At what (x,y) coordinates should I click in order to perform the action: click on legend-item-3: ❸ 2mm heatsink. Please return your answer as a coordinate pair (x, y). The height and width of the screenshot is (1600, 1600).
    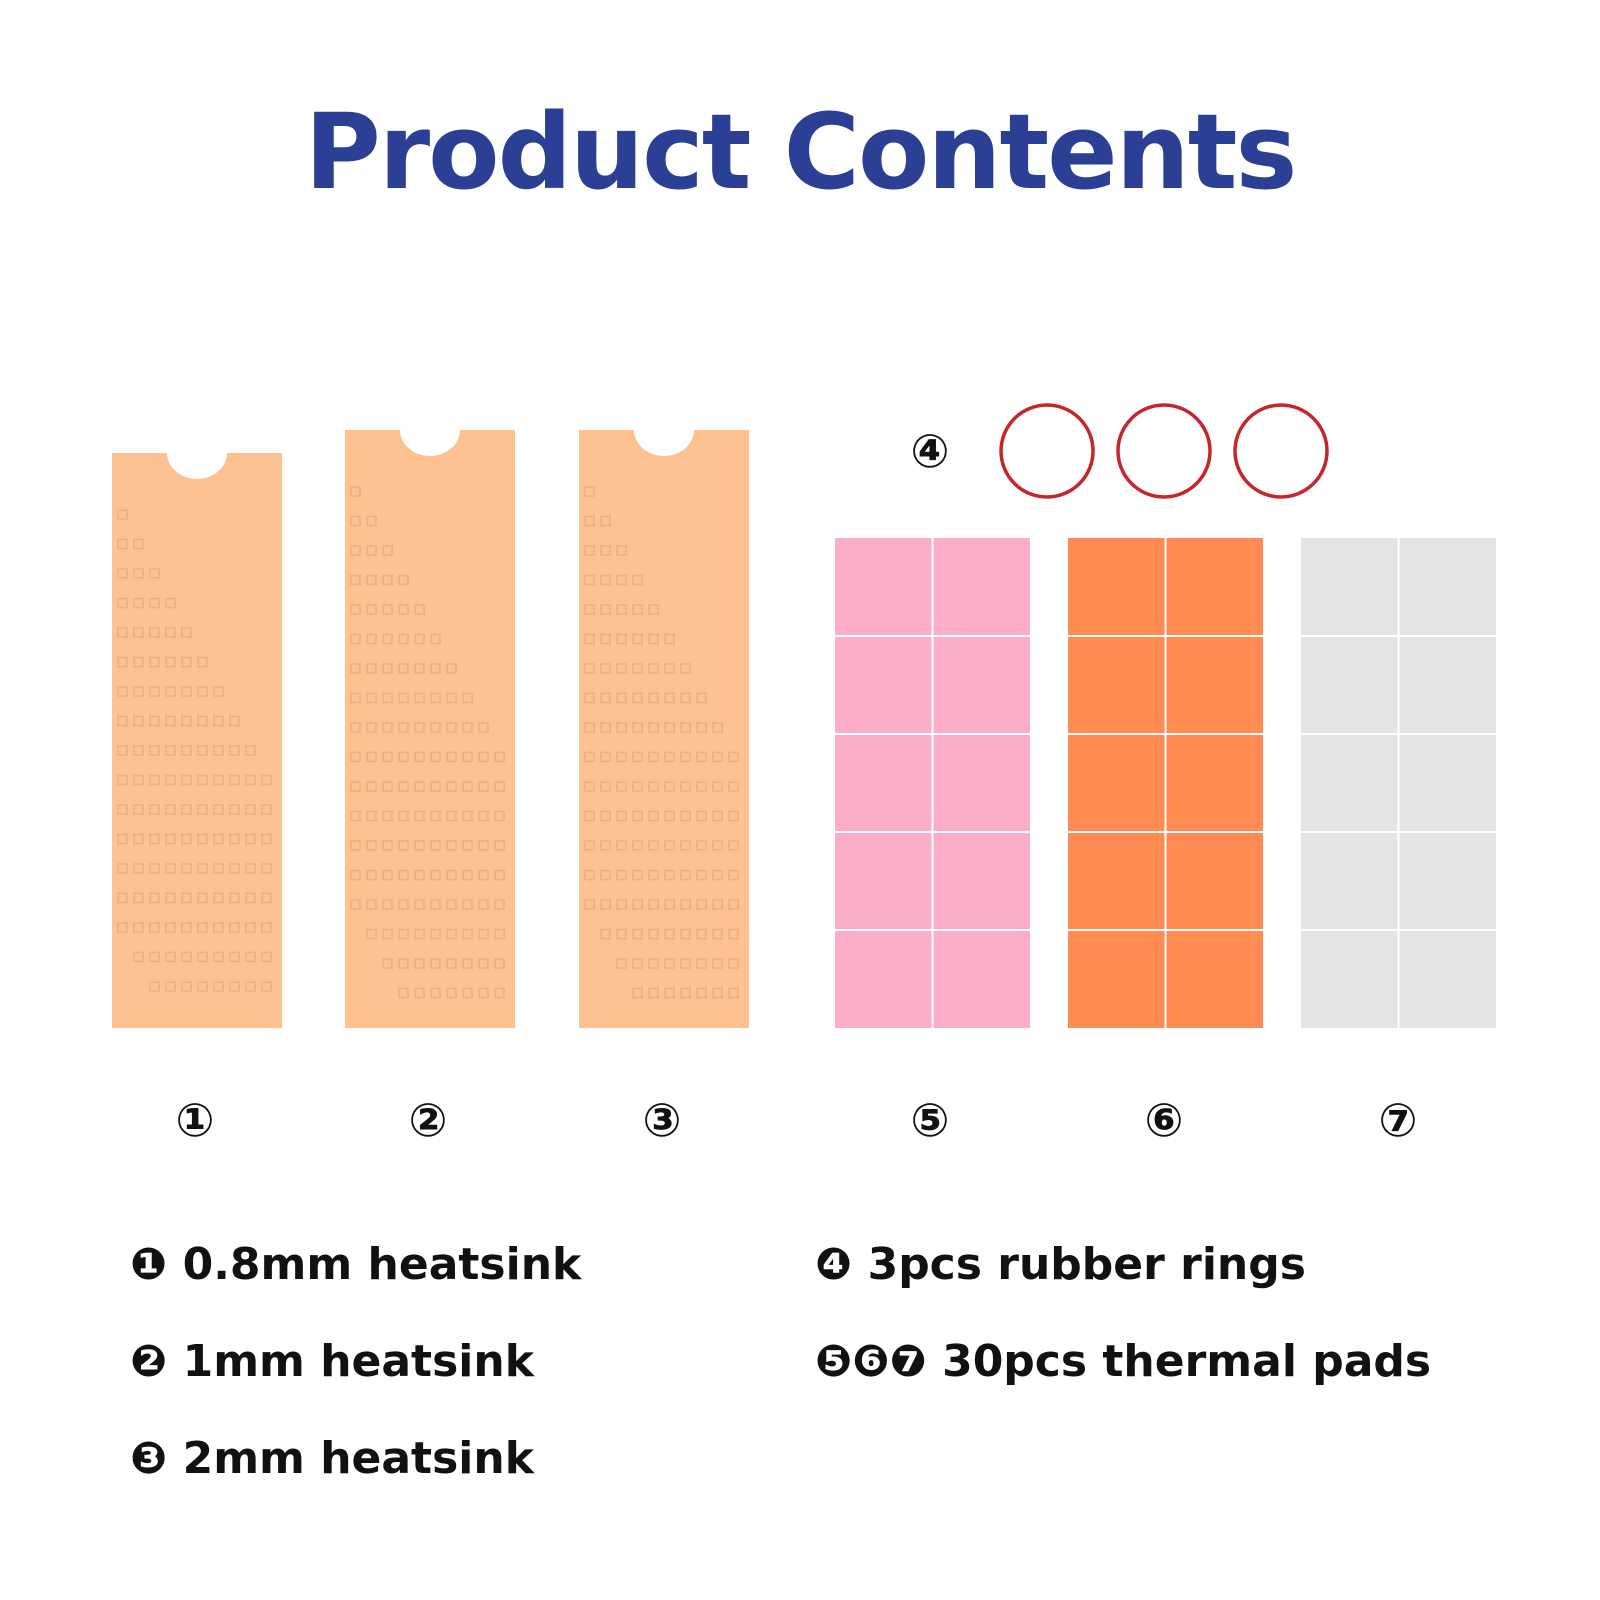
    Looking at the image, I should click on (332, 1458).